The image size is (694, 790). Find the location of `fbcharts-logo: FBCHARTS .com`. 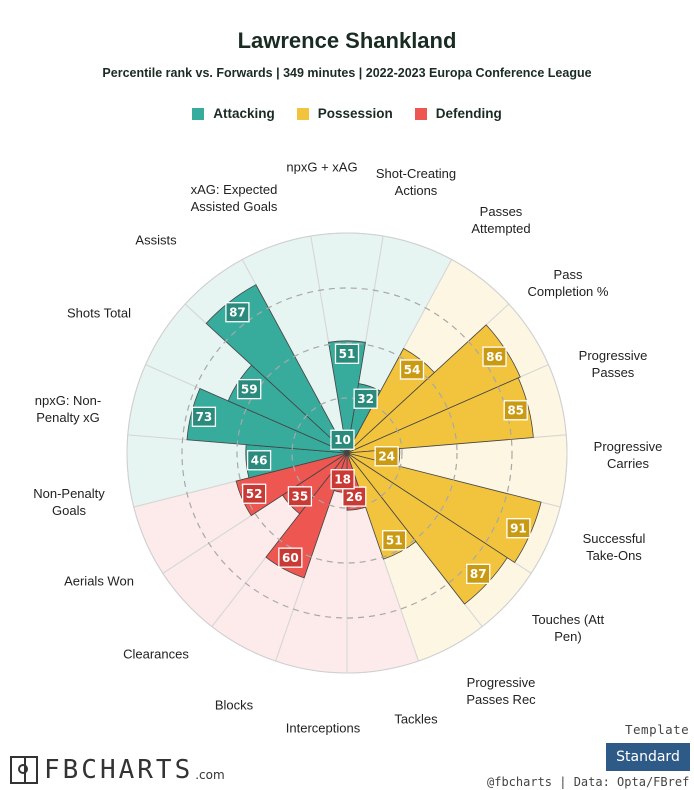

fbcharts-logo: FBCHARTS .com is located at coordinates (117, 770).